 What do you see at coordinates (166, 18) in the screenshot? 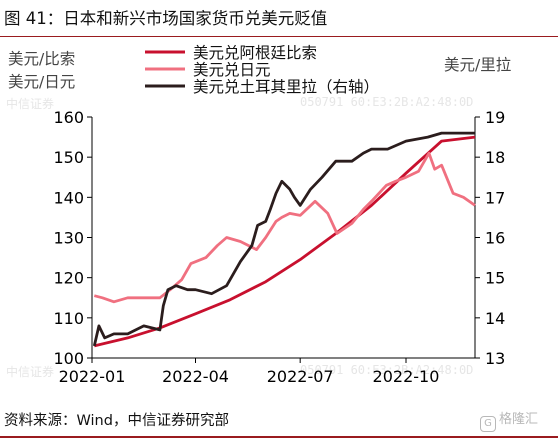
I see `figure-title: 图 41：日本和新兴市场国家货币兑美元贬值` at bounding box center [166, 18].